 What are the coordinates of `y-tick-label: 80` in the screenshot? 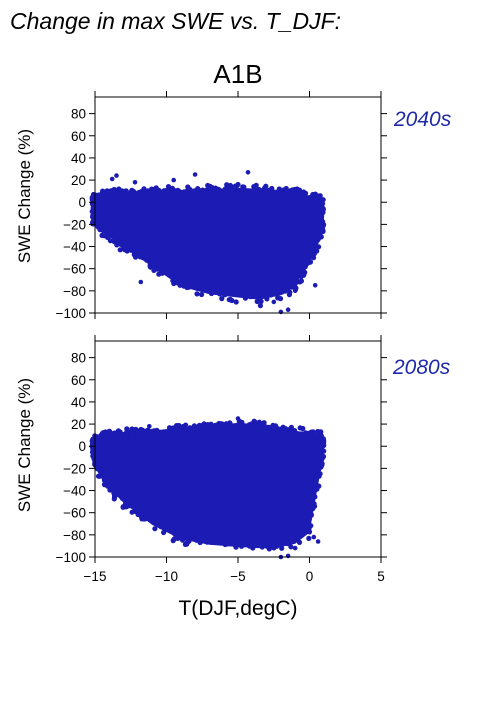 It's located at (78, 114).